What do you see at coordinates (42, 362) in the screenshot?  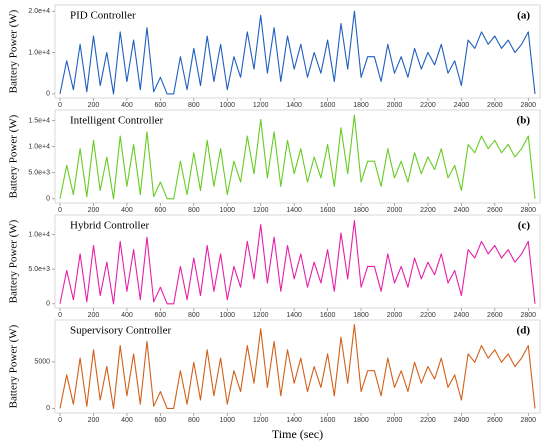 I see `y-tick-label: 5000` at bounding box center [42, 362].